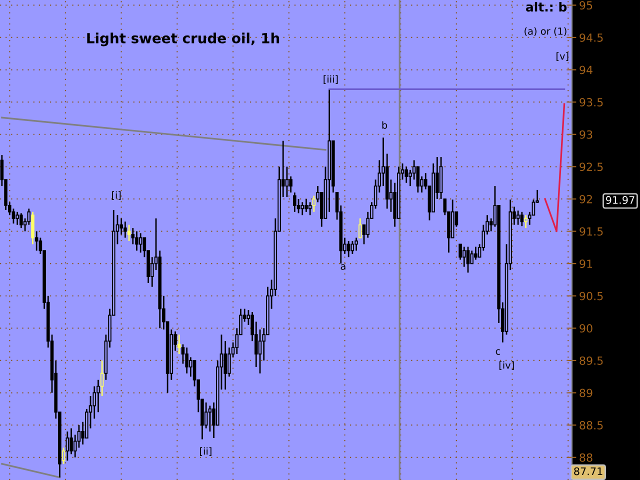  Describe the element at coordinates (586, 393) in the screenshot. I see `y-tick-label: 89` at that location.